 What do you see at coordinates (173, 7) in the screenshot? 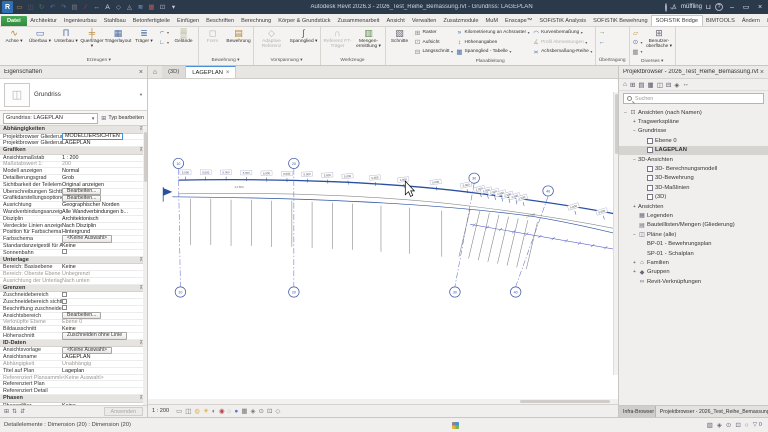
I see `customize-icon: ▾` at bounding box center [173, 7].